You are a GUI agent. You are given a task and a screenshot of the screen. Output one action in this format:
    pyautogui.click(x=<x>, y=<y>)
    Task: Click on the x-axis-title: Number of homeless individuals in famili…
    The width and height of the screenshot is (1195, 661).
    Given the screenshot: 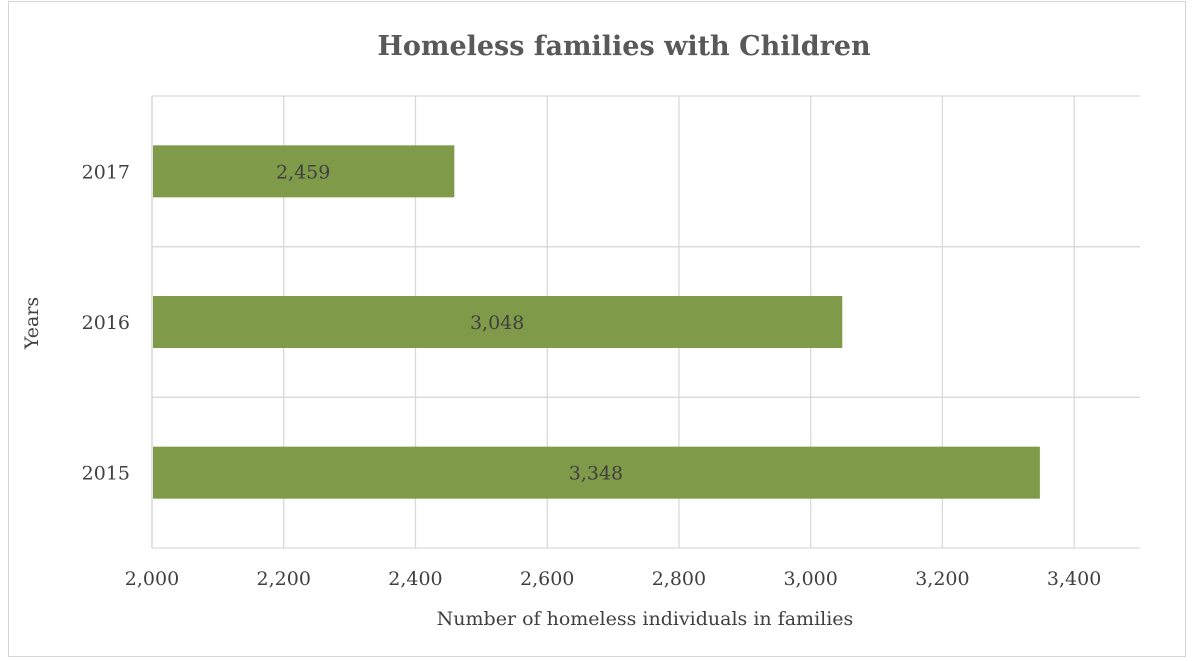 What is the action you would take?
    pyautogui.click(x=645, y=619)
    